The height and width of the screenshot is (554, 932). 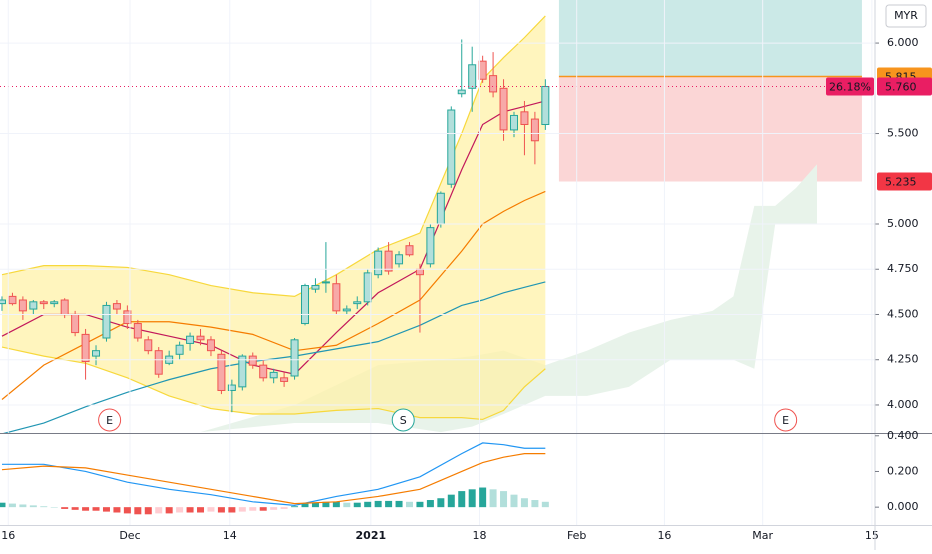 I want to click on change-label: 26.18%, so click(x=850, y=86).